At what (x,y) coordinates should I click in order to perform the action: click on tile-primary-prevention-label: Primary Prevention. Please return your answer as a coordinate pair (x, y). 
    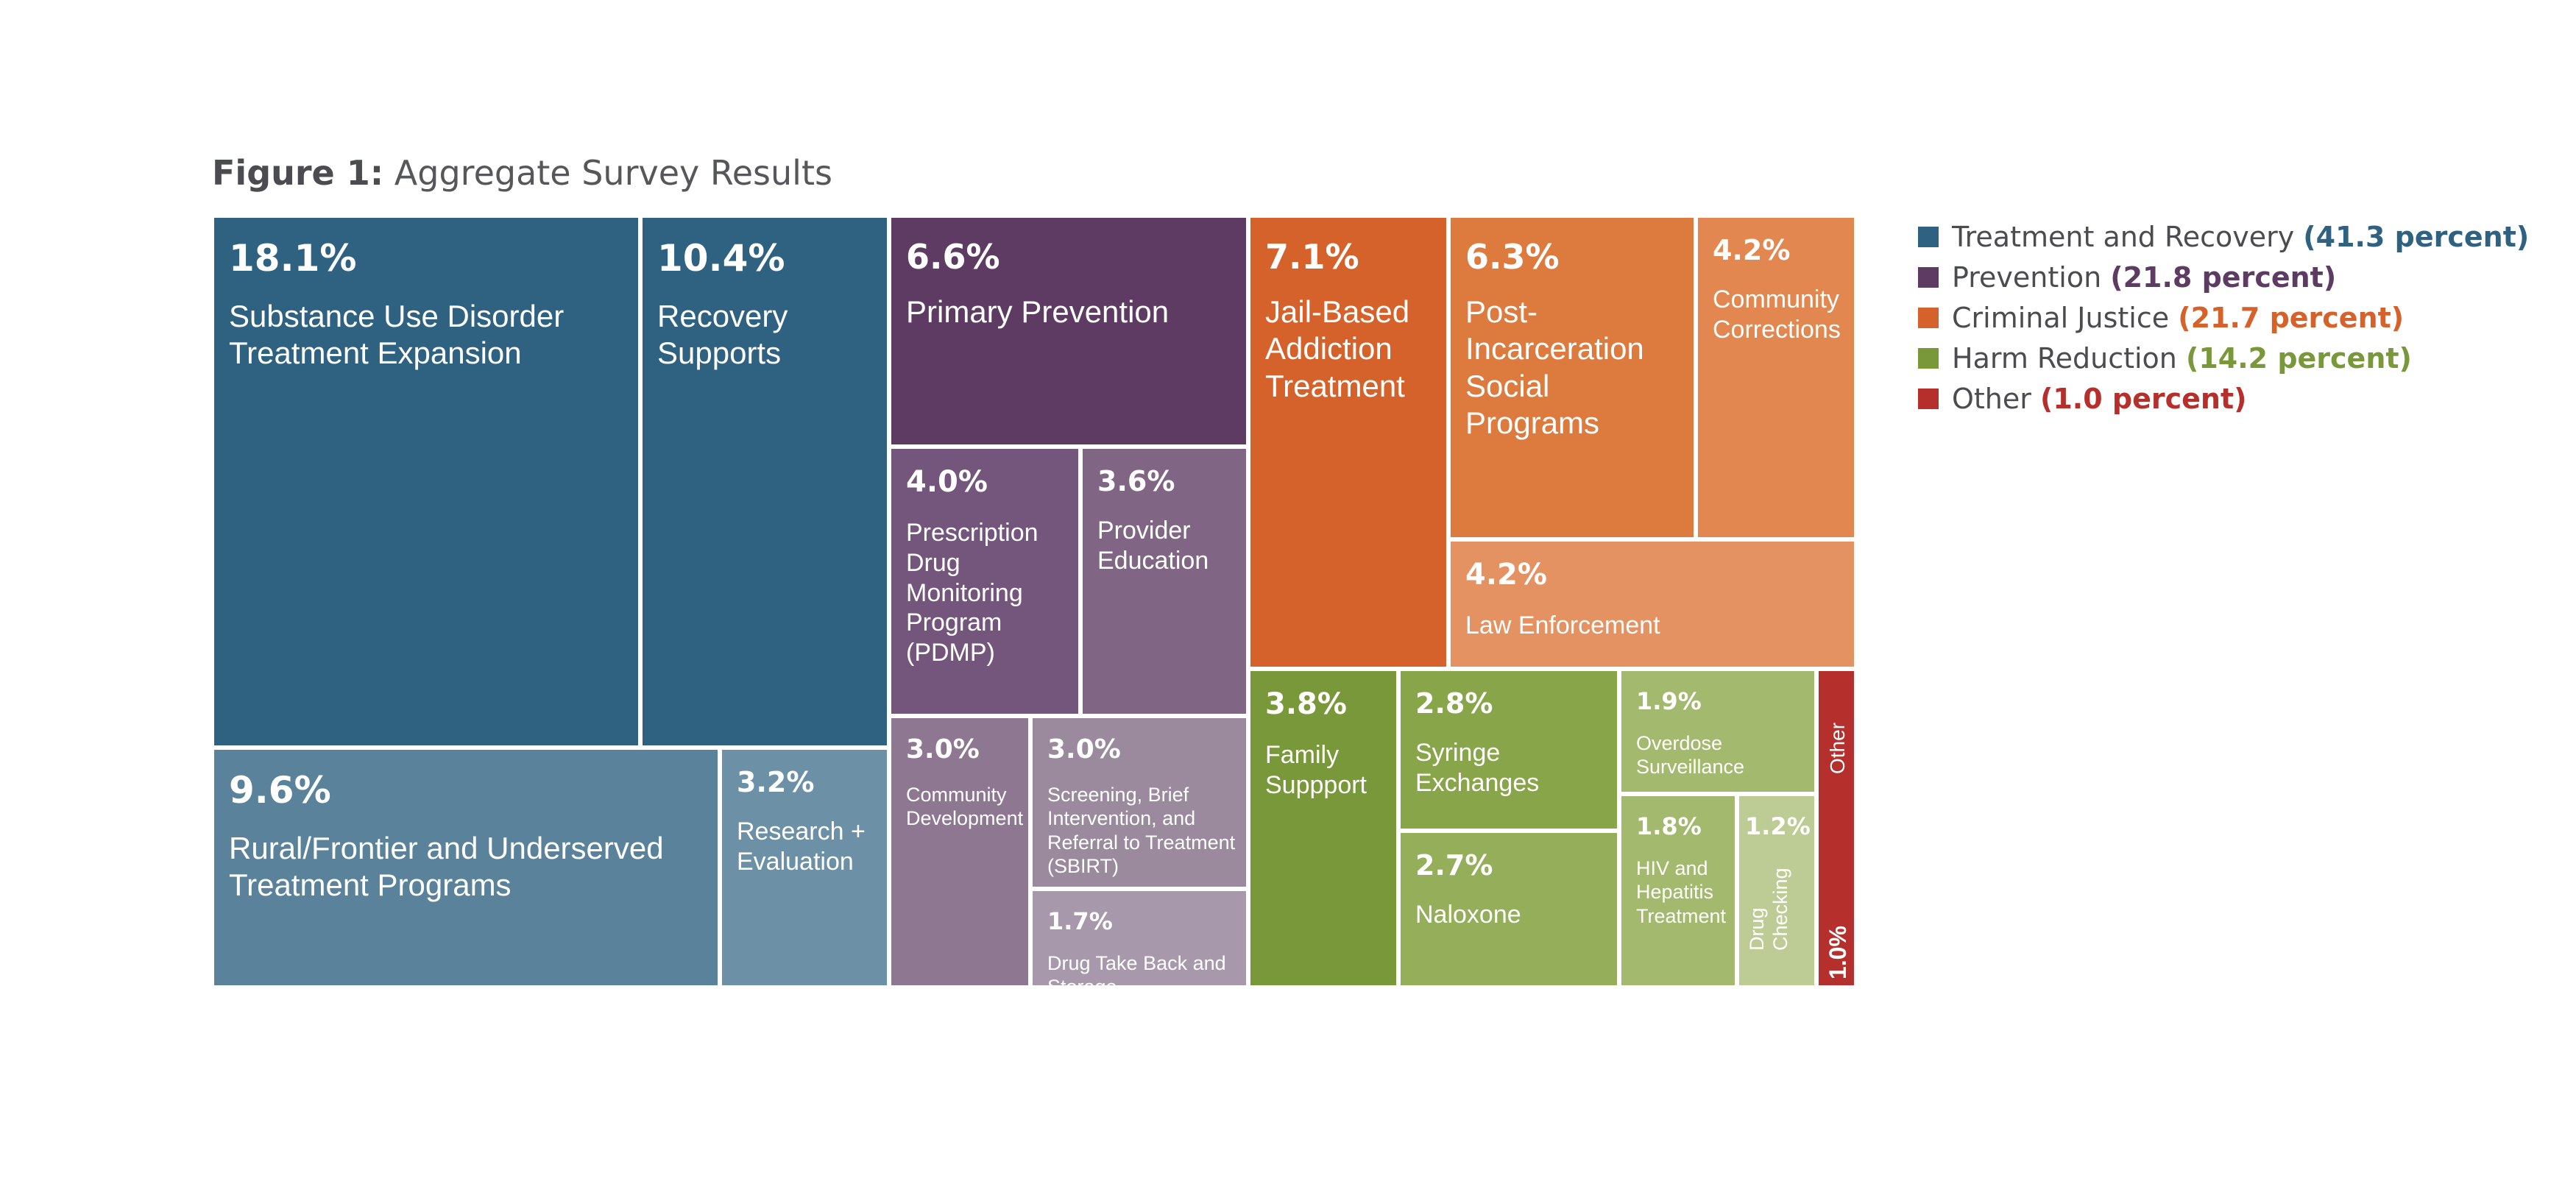
    Looking at the image, I should click on (1038, 311).